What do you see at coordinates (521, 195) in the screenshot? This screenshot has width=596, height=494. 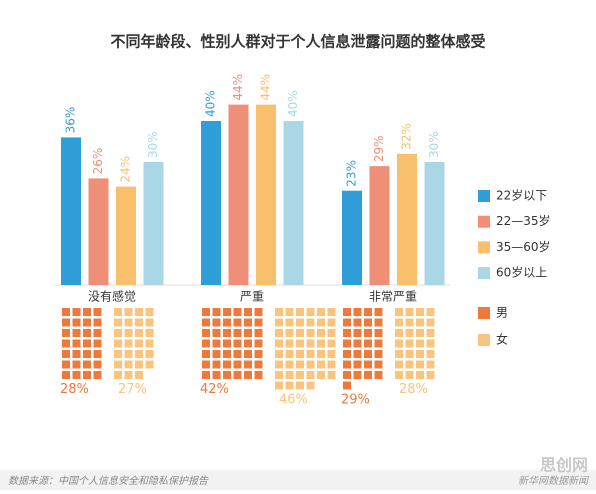 I see `legend-label: 22岁以下` at bounding box center [521, 195].